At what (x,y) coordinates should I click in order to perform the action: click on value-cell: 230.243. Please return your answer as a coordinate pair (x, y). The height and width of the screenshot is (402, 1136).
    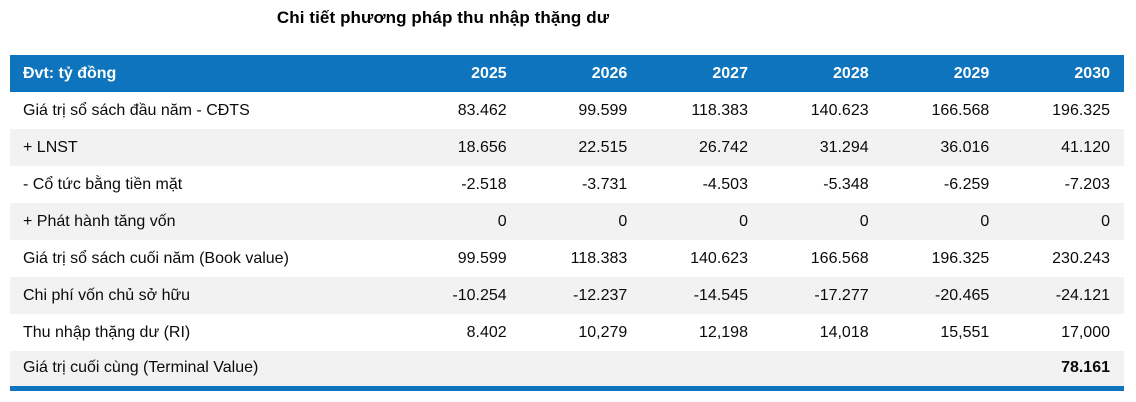
    Looking at the image, I should click on (1081, 258).